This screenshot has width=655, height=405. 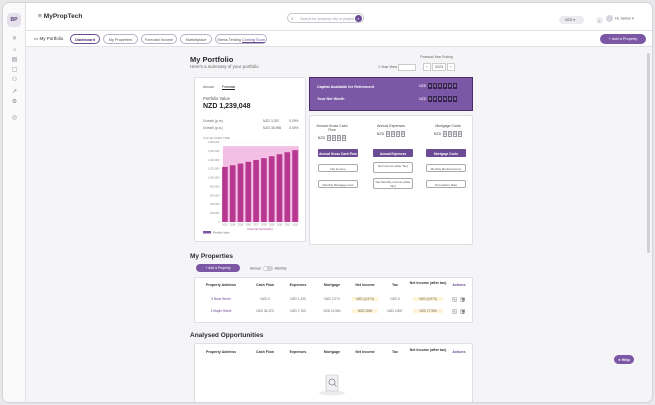 I want to click on page-subtitle: Here's a summary of your portfolio, so click(x=224, y=66).